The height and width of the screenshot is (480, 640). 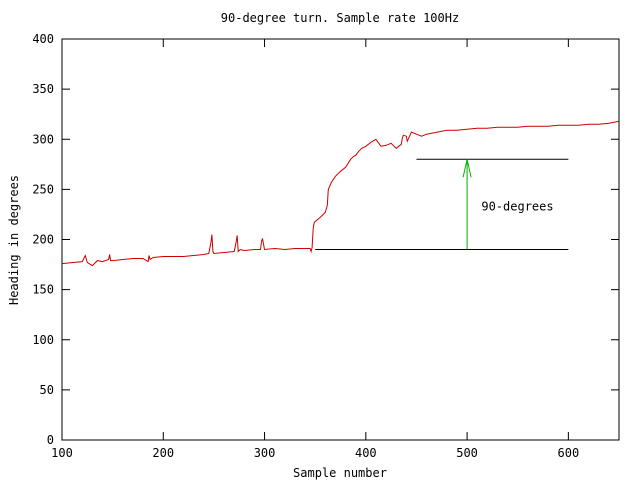 What do you see at coordinates (43, 240) in the screenshot?
I see `y-tick-label: 200` at bounding box center [43, 240].